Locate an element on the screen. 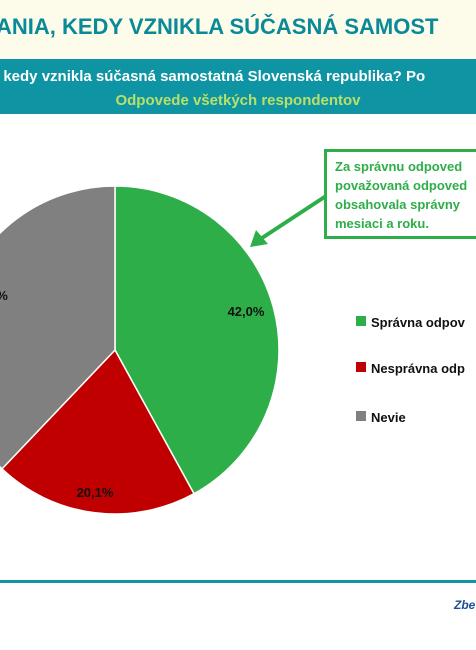 This screenshot has width=476, height=650. callout-line: obsahovala správny is located at coordinates (397, 204).